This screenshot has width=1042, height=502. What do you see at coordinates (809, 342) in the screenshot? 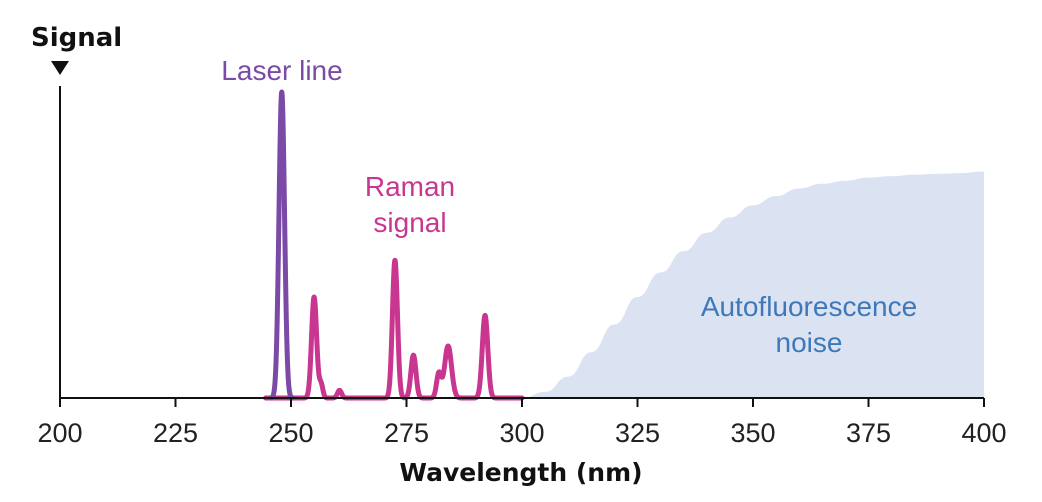
I see `autofluorescence-label-line2: noise` at bounding box center [809, 342].